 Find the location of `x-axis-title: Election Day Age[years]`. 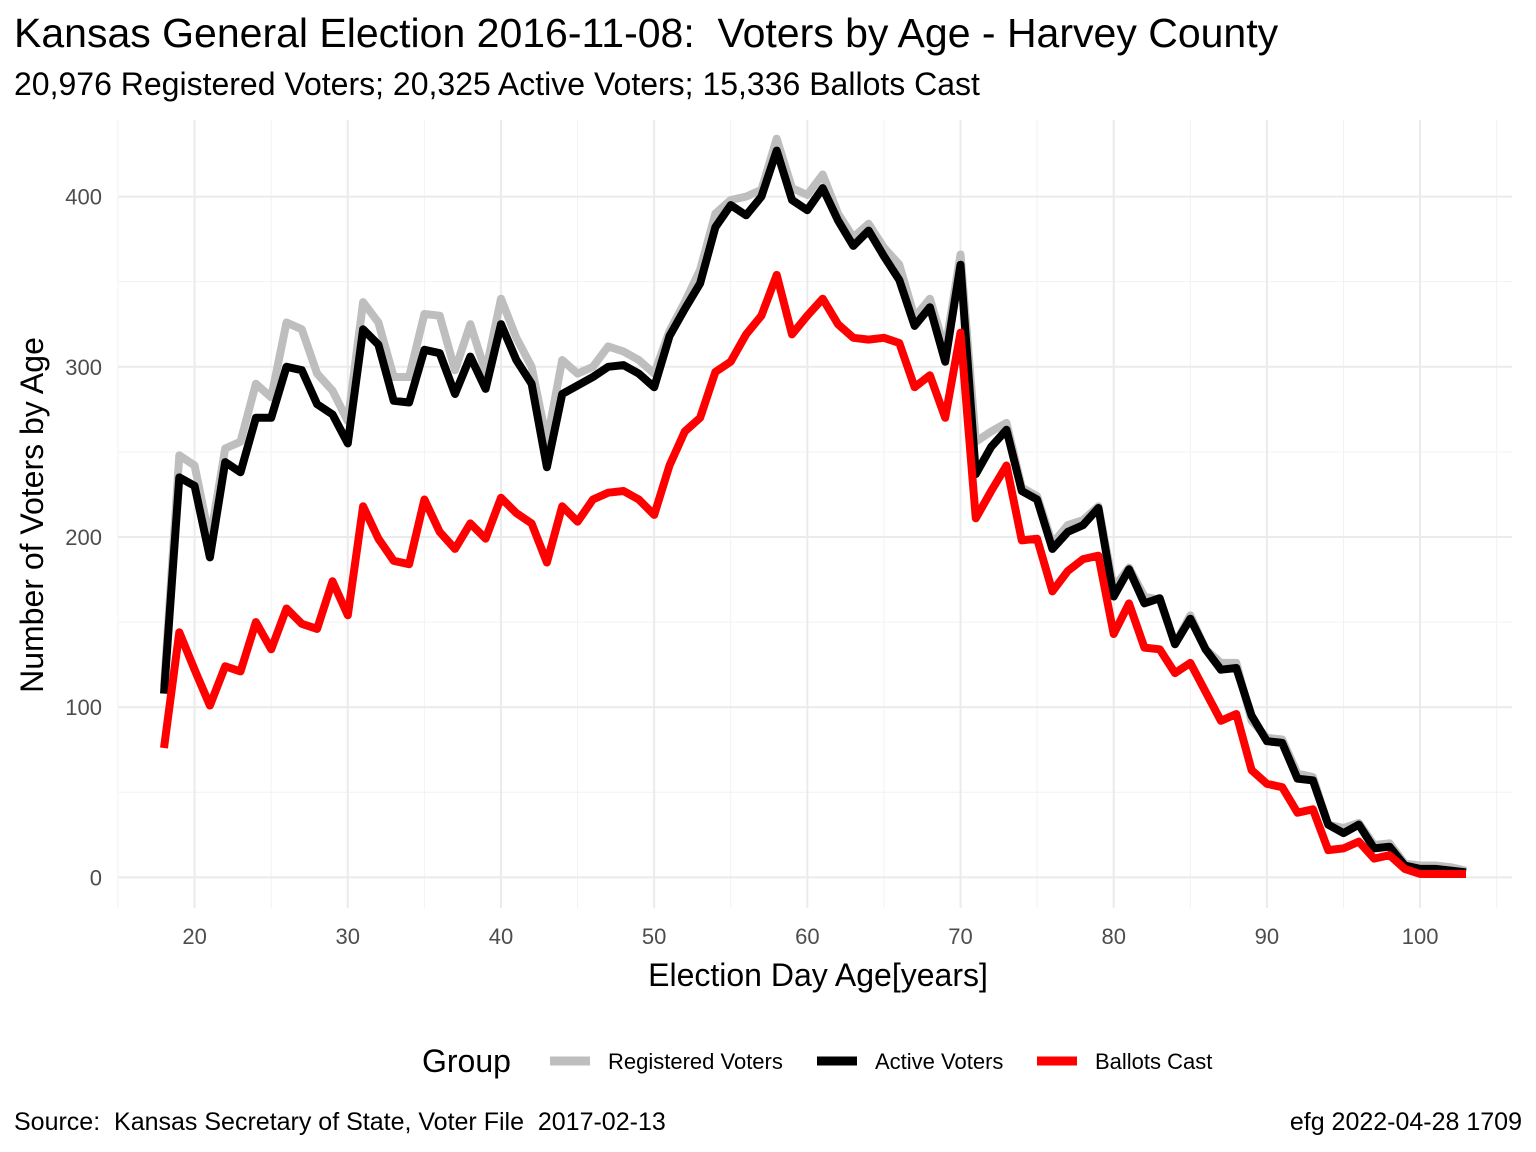

x-axis-title: Election Day Age[years] is located at coordinates (818, 975).